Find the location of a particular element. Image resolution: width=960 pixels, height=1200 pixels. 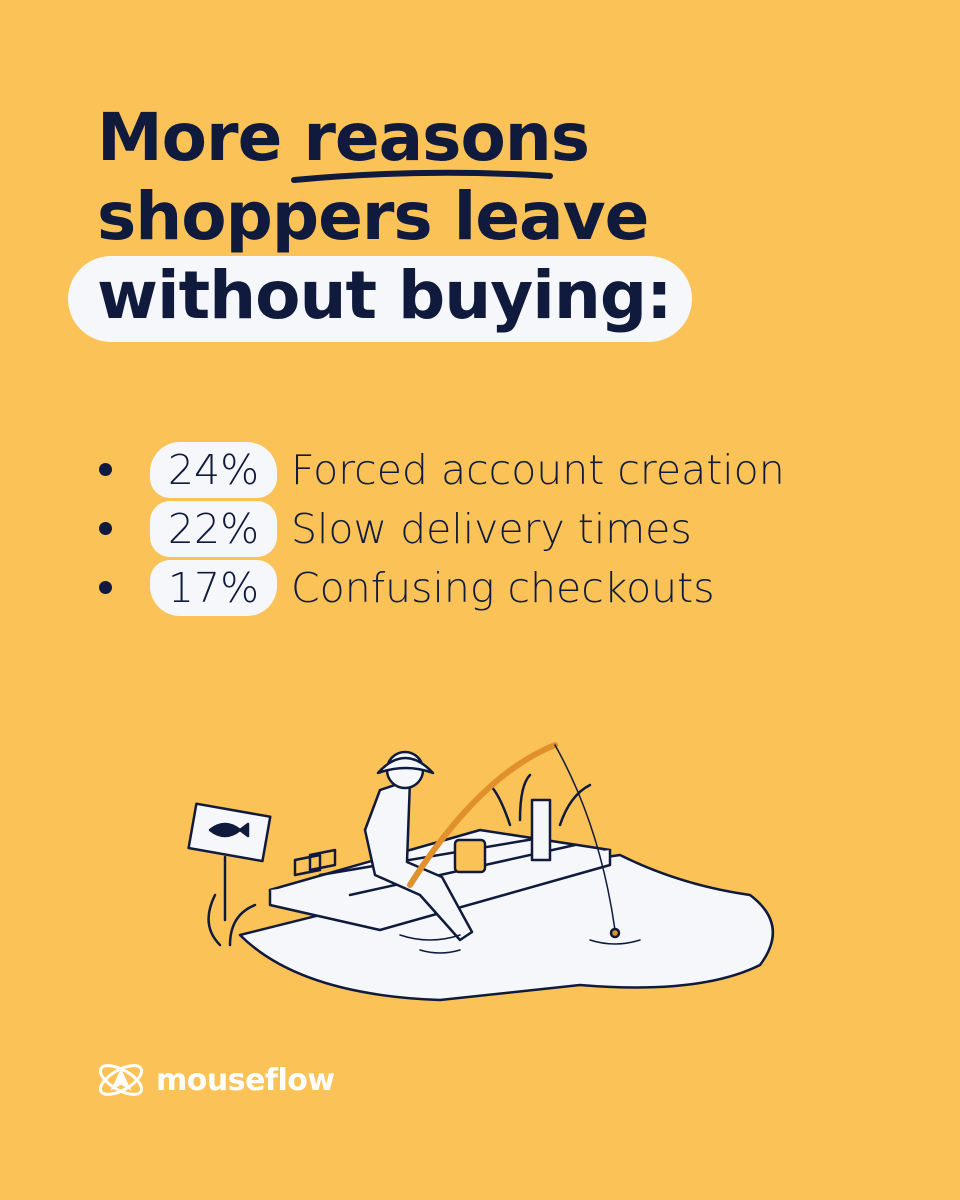

reason-label: Slow delivery times is located at coordinates (491, 528).